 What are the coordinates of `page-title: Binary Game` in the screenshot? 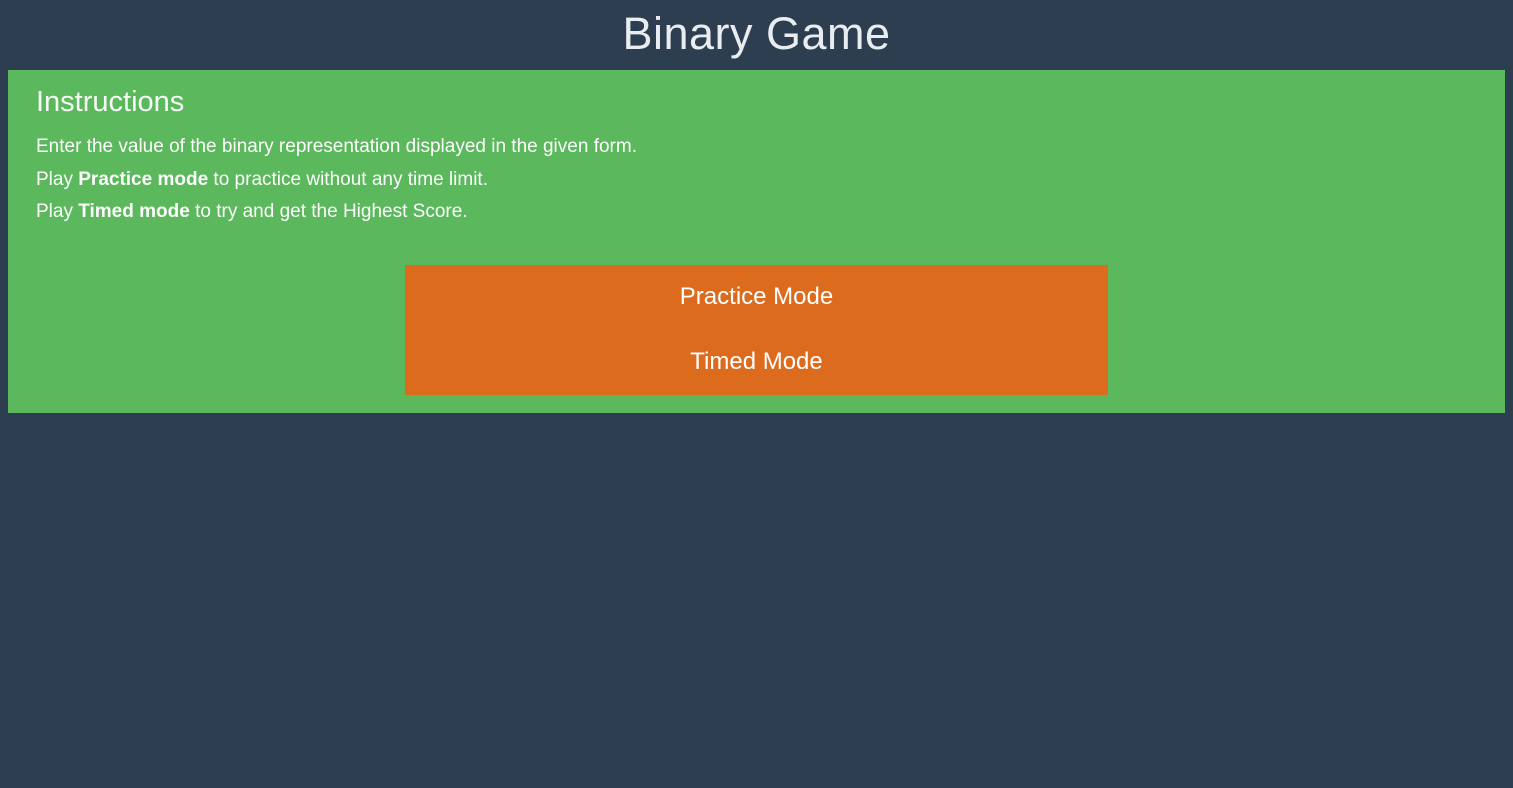 It's located at (756, 33).